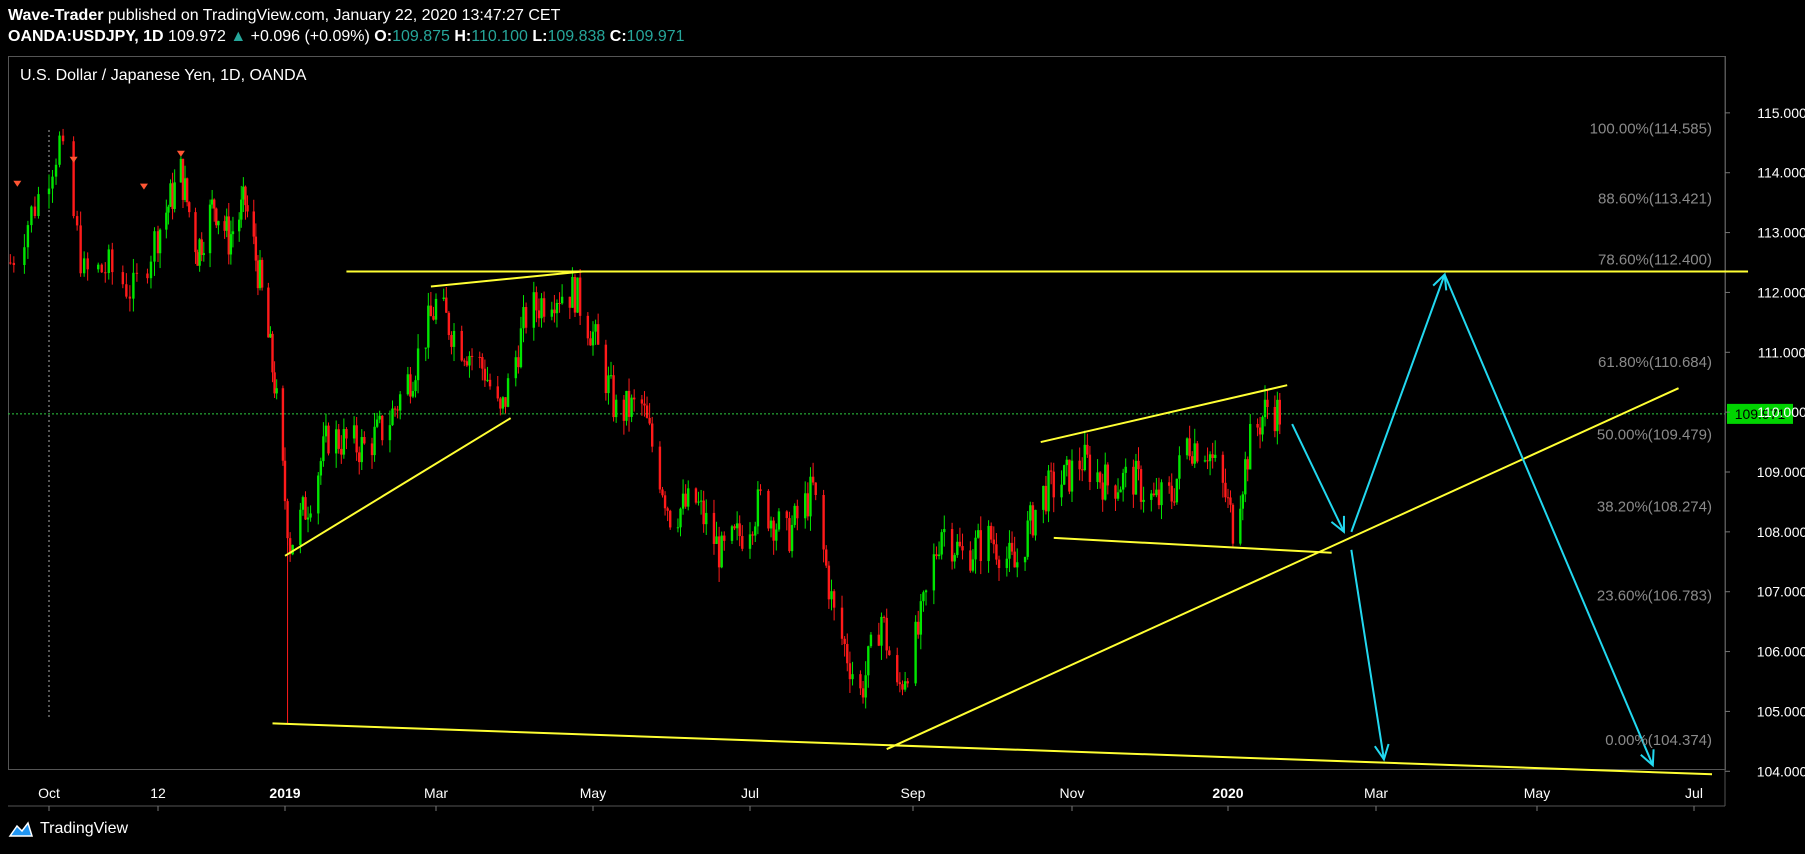 The height and width of the screenshot is (854, 1805). I want to click on x-tick-label: 12, so click(158, 793).